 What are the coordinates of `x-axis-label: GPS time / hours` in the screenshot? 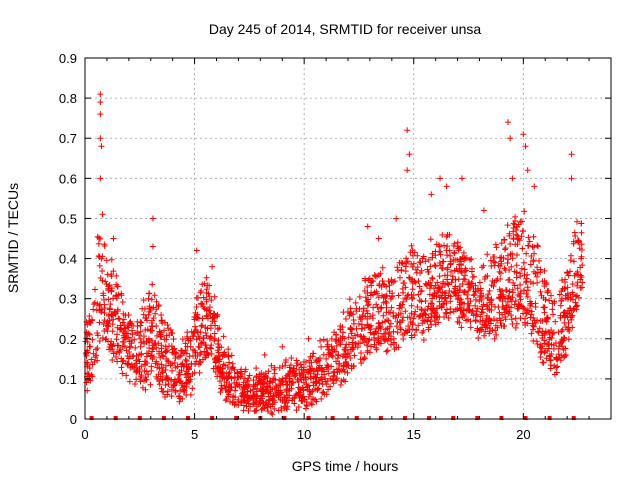 It's located at (345, 466).